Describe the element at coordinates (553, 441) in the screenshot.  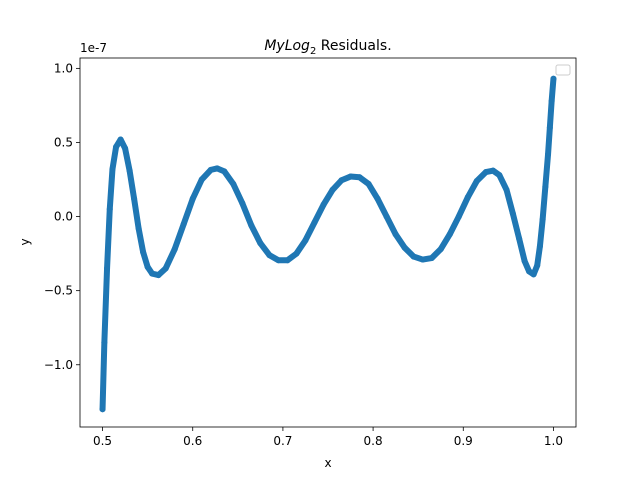
I see `x-tick-label: 1.0` at that location.